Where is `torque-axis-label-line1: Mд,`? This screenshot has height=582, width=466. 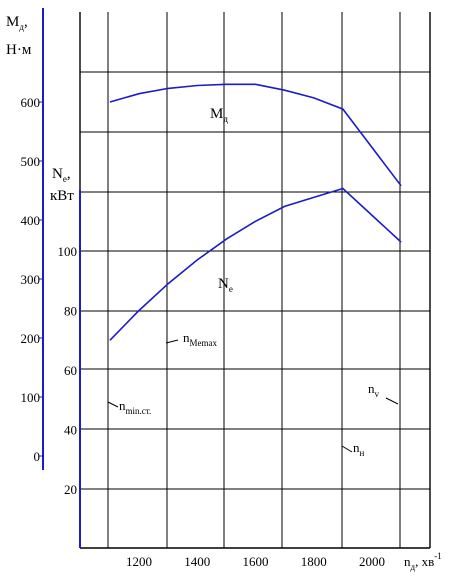 torque-axis-label-line1: Mд, is located at coordinates (17, 23).